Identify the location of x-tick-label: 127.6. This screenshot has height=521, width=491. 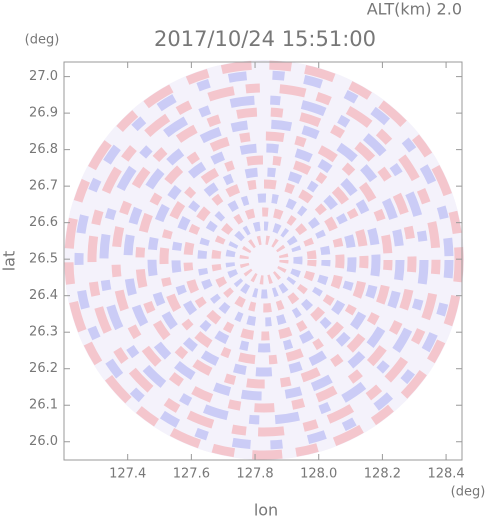
(191, 474).